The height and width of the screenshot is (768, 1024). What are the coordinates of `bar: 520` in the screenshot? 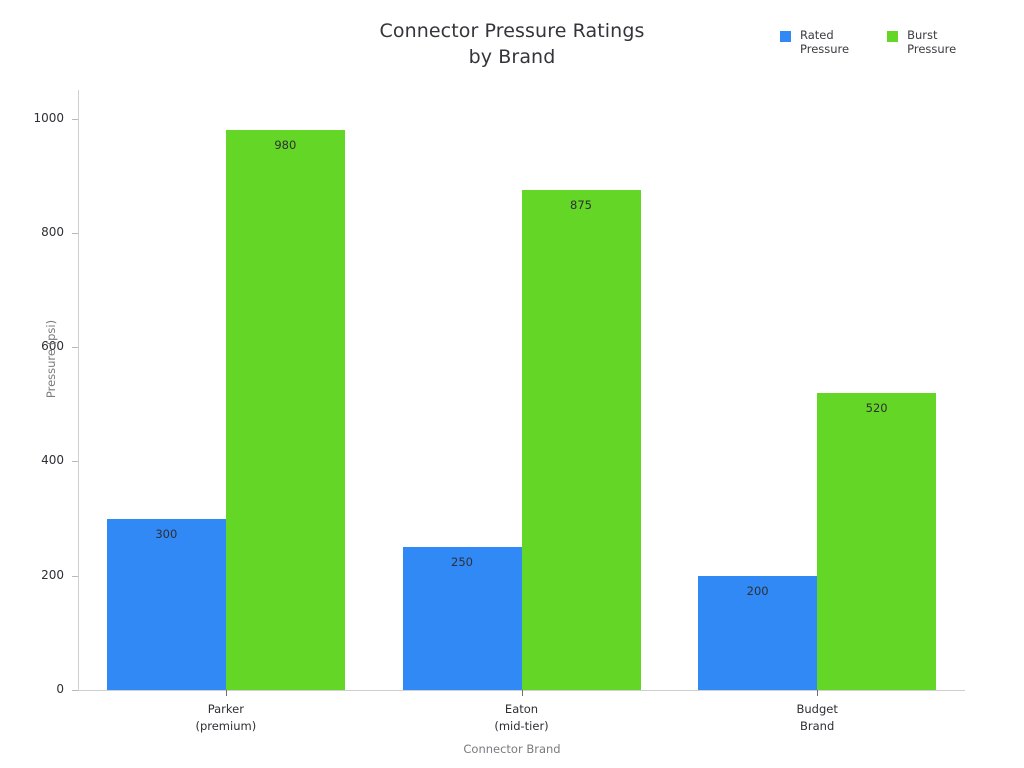 It's located at (877, 541).